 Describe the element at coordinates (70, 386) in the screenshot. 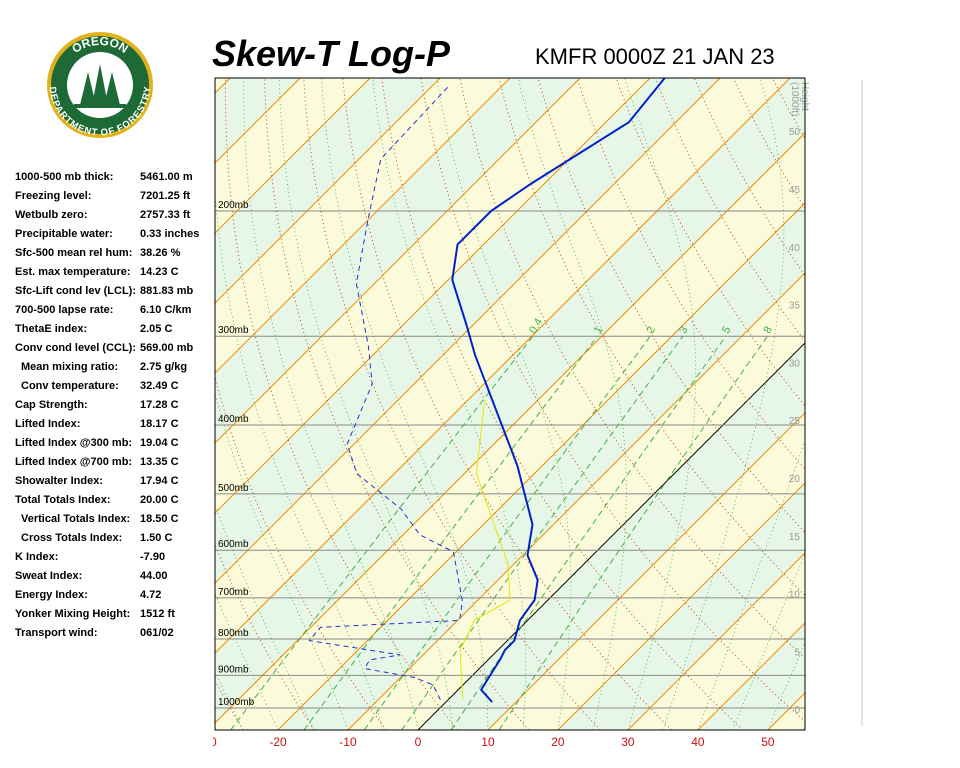

I see `stat-label: Conv temperature:` at that location.